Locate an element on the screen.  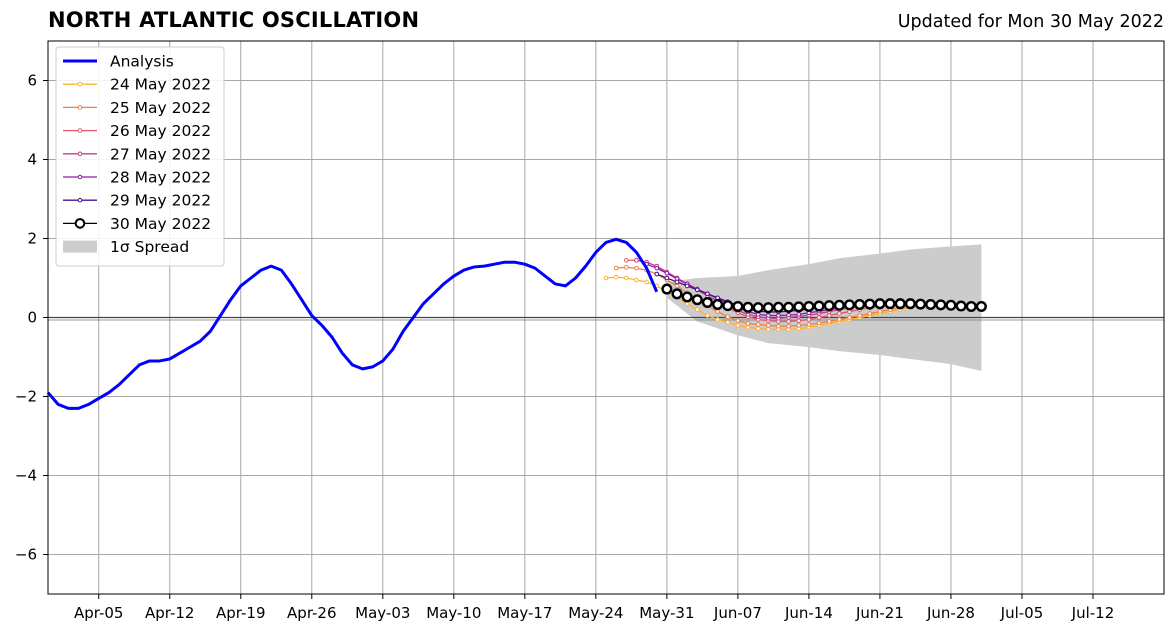
x-tick-label: Jun-07 is located at coordinates (737, 613).